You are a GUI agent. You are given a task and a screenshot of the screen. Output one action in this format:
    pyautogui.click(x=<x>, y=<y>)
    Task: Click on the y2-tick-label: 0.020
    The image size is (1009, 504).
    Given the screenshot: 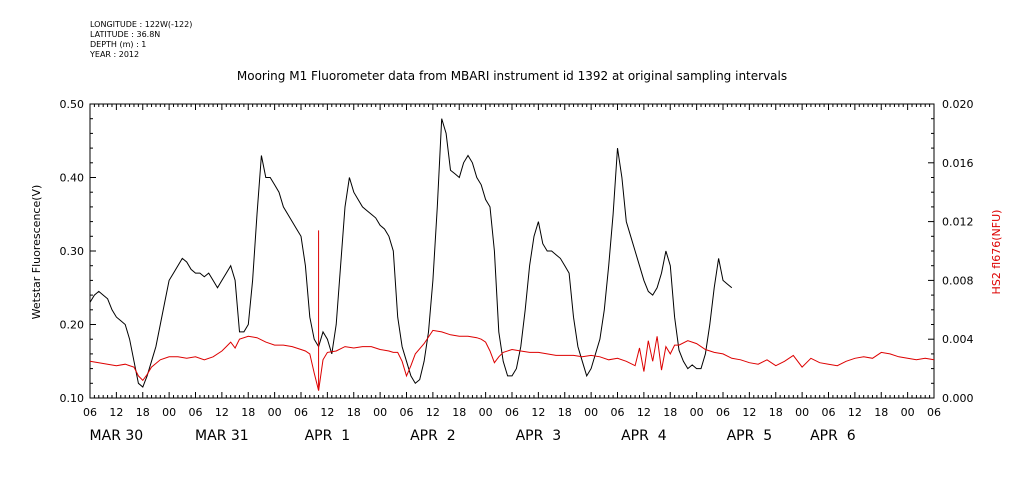 What is the action you would take?
    pyautogui.click(x=958, y=104)
    